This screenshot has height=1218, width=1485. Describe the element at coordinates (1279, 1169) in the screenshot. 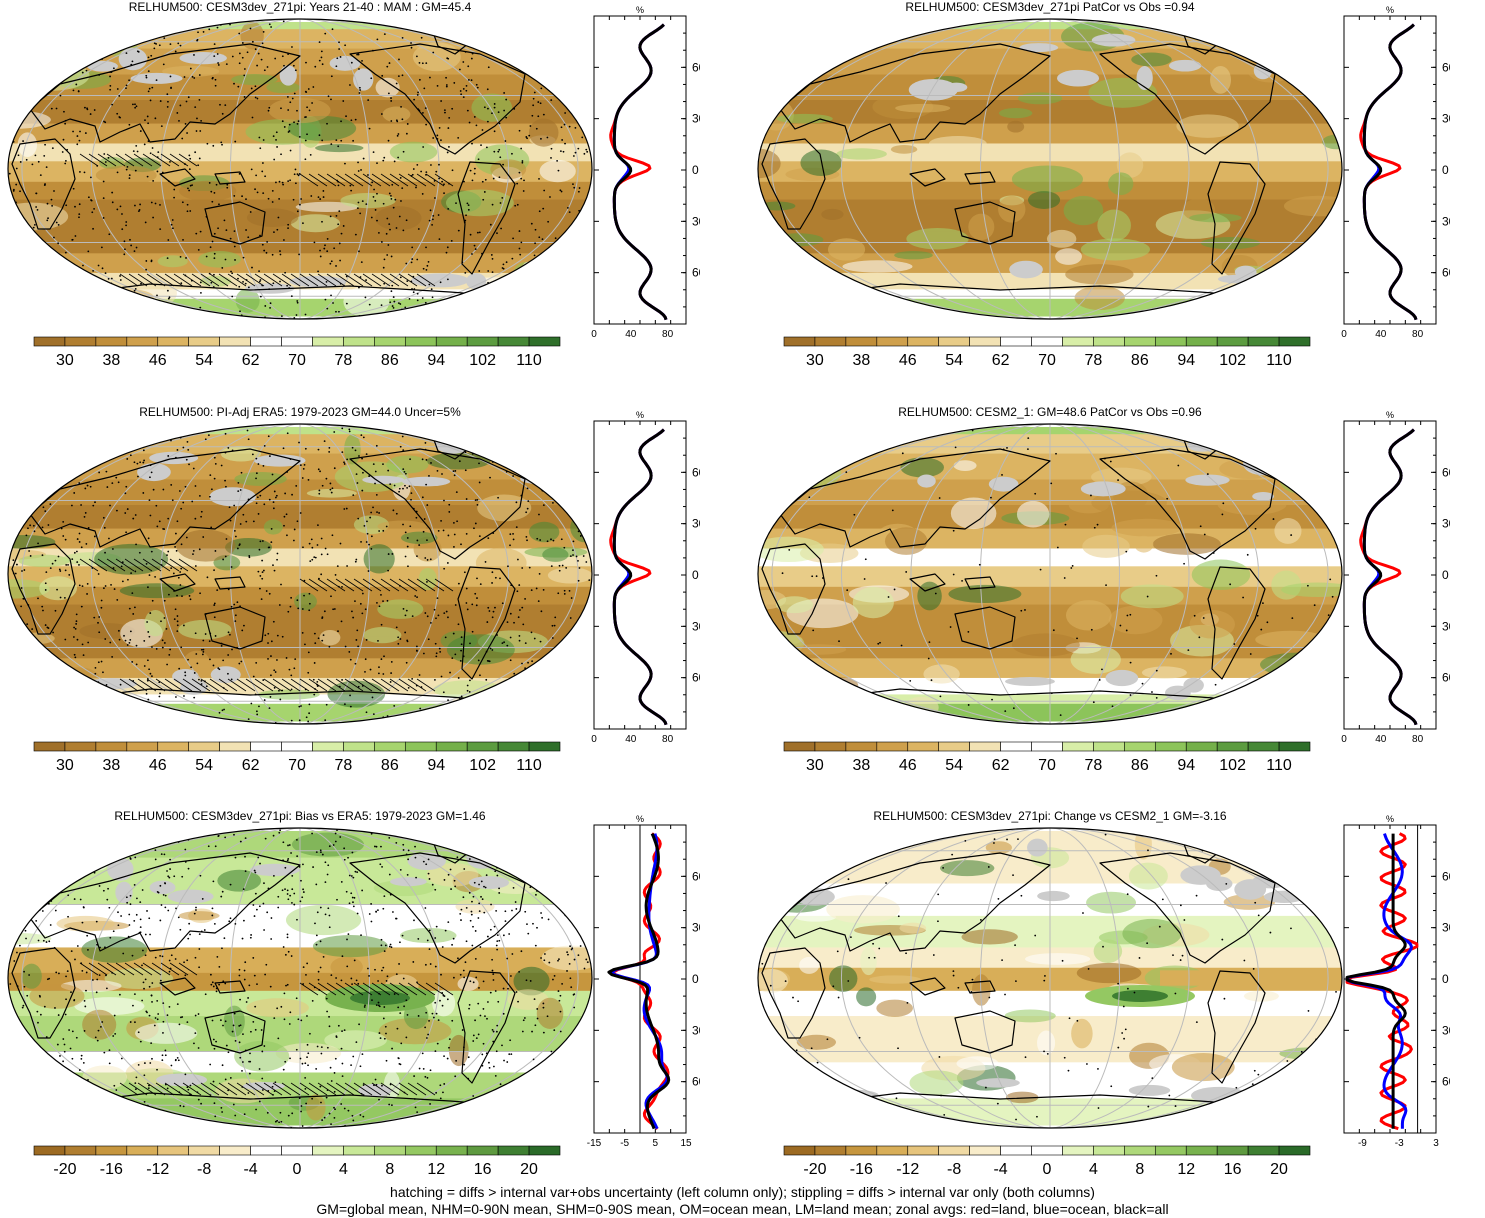

I see `colorbar-label: 20` at that location.